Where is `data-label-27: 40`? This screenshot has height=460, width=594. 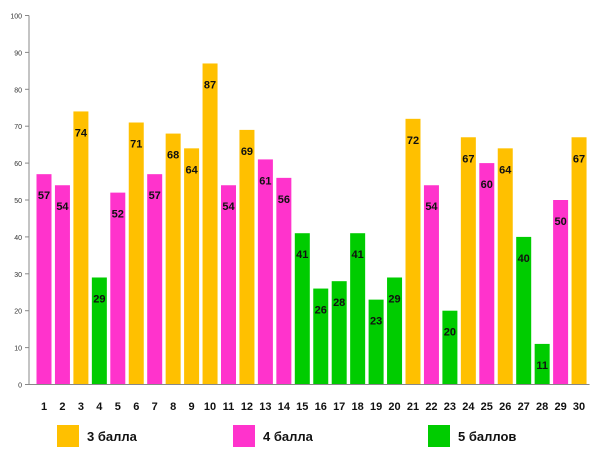
data-label-27: 40 is located at coordinates (524, 259).